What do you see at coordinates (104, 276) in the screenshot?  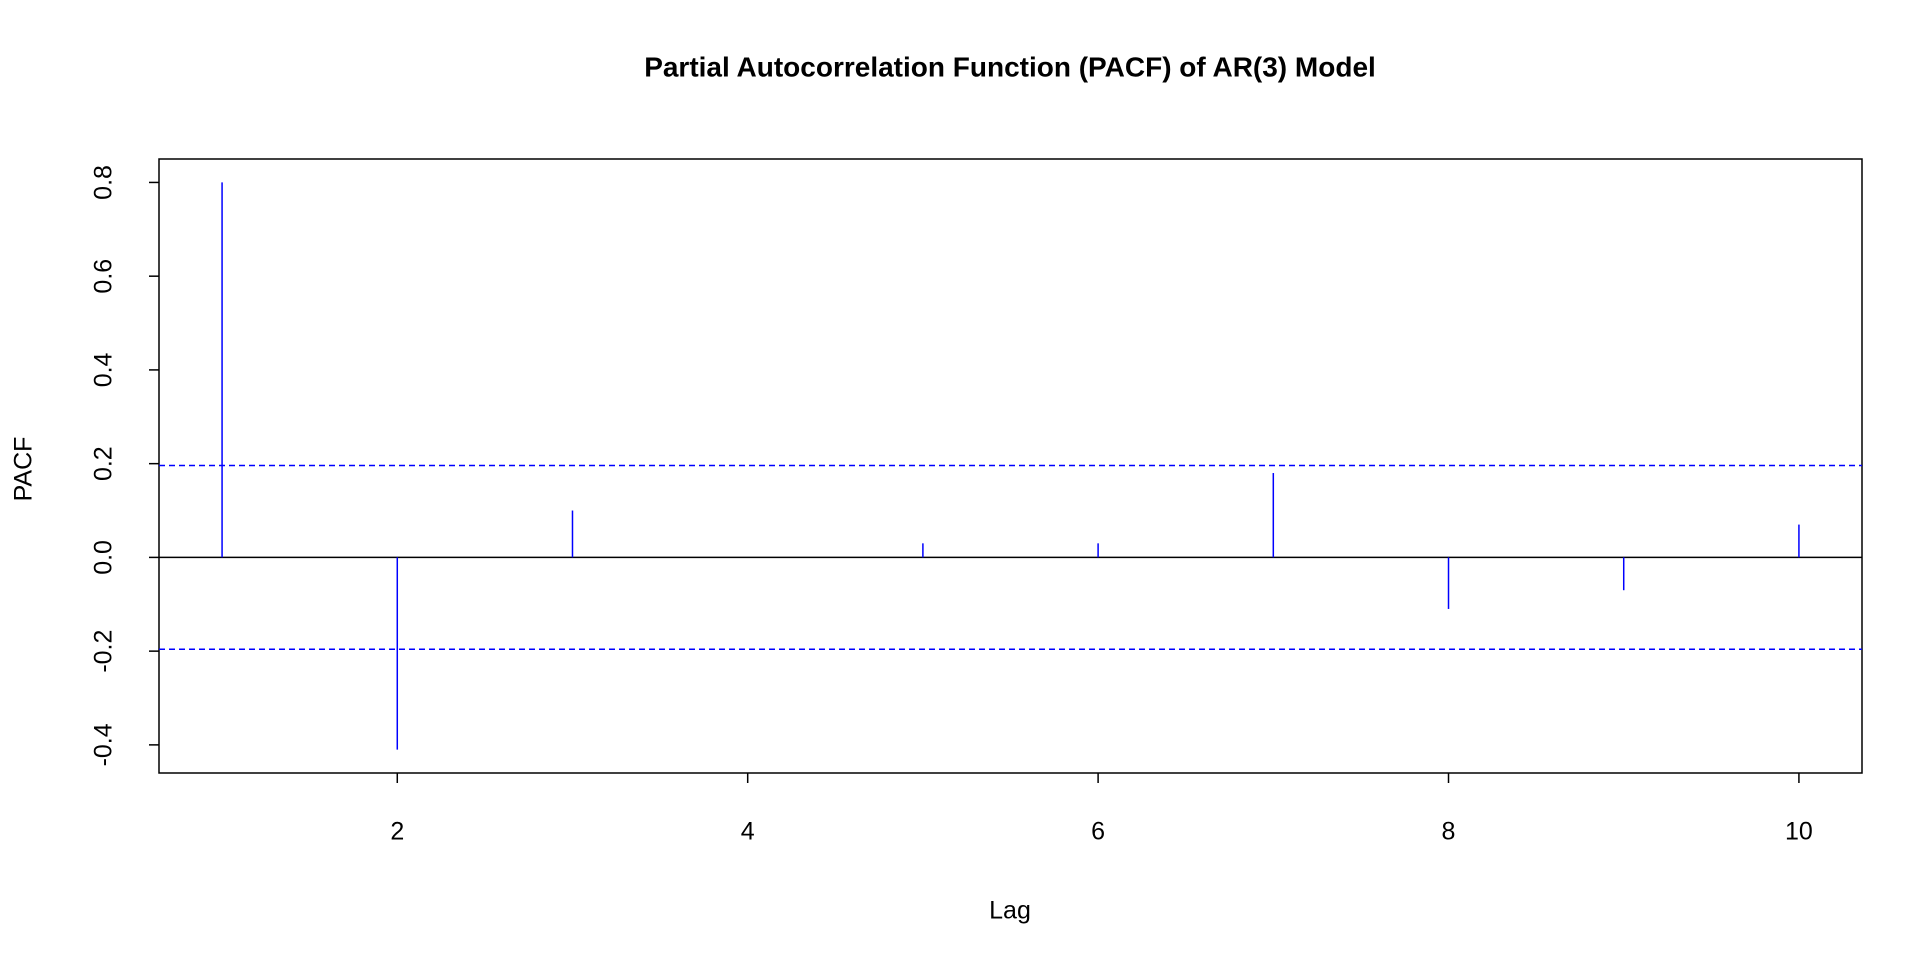 I see `y-tick-label: 0.6` at bounding box center [104, 276].